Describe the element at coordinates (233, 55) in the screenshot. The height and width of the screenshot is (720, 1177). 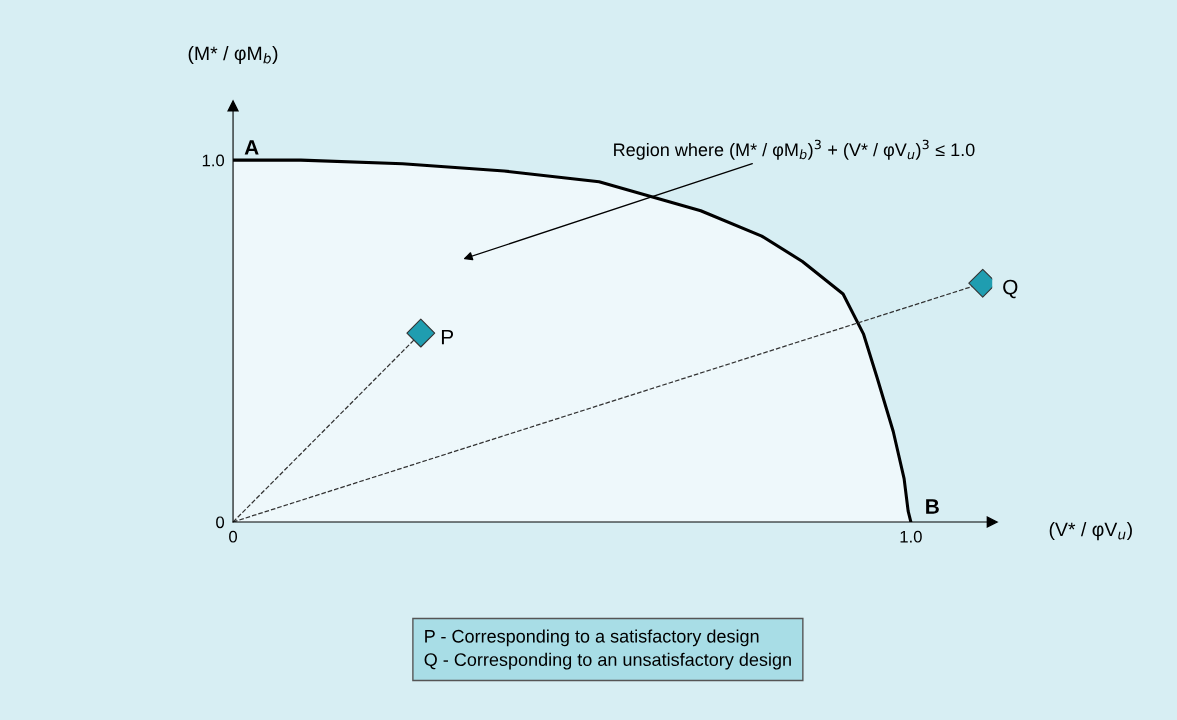
I see `y-axis-title: (M* / φM$_{b}$)` at that location.